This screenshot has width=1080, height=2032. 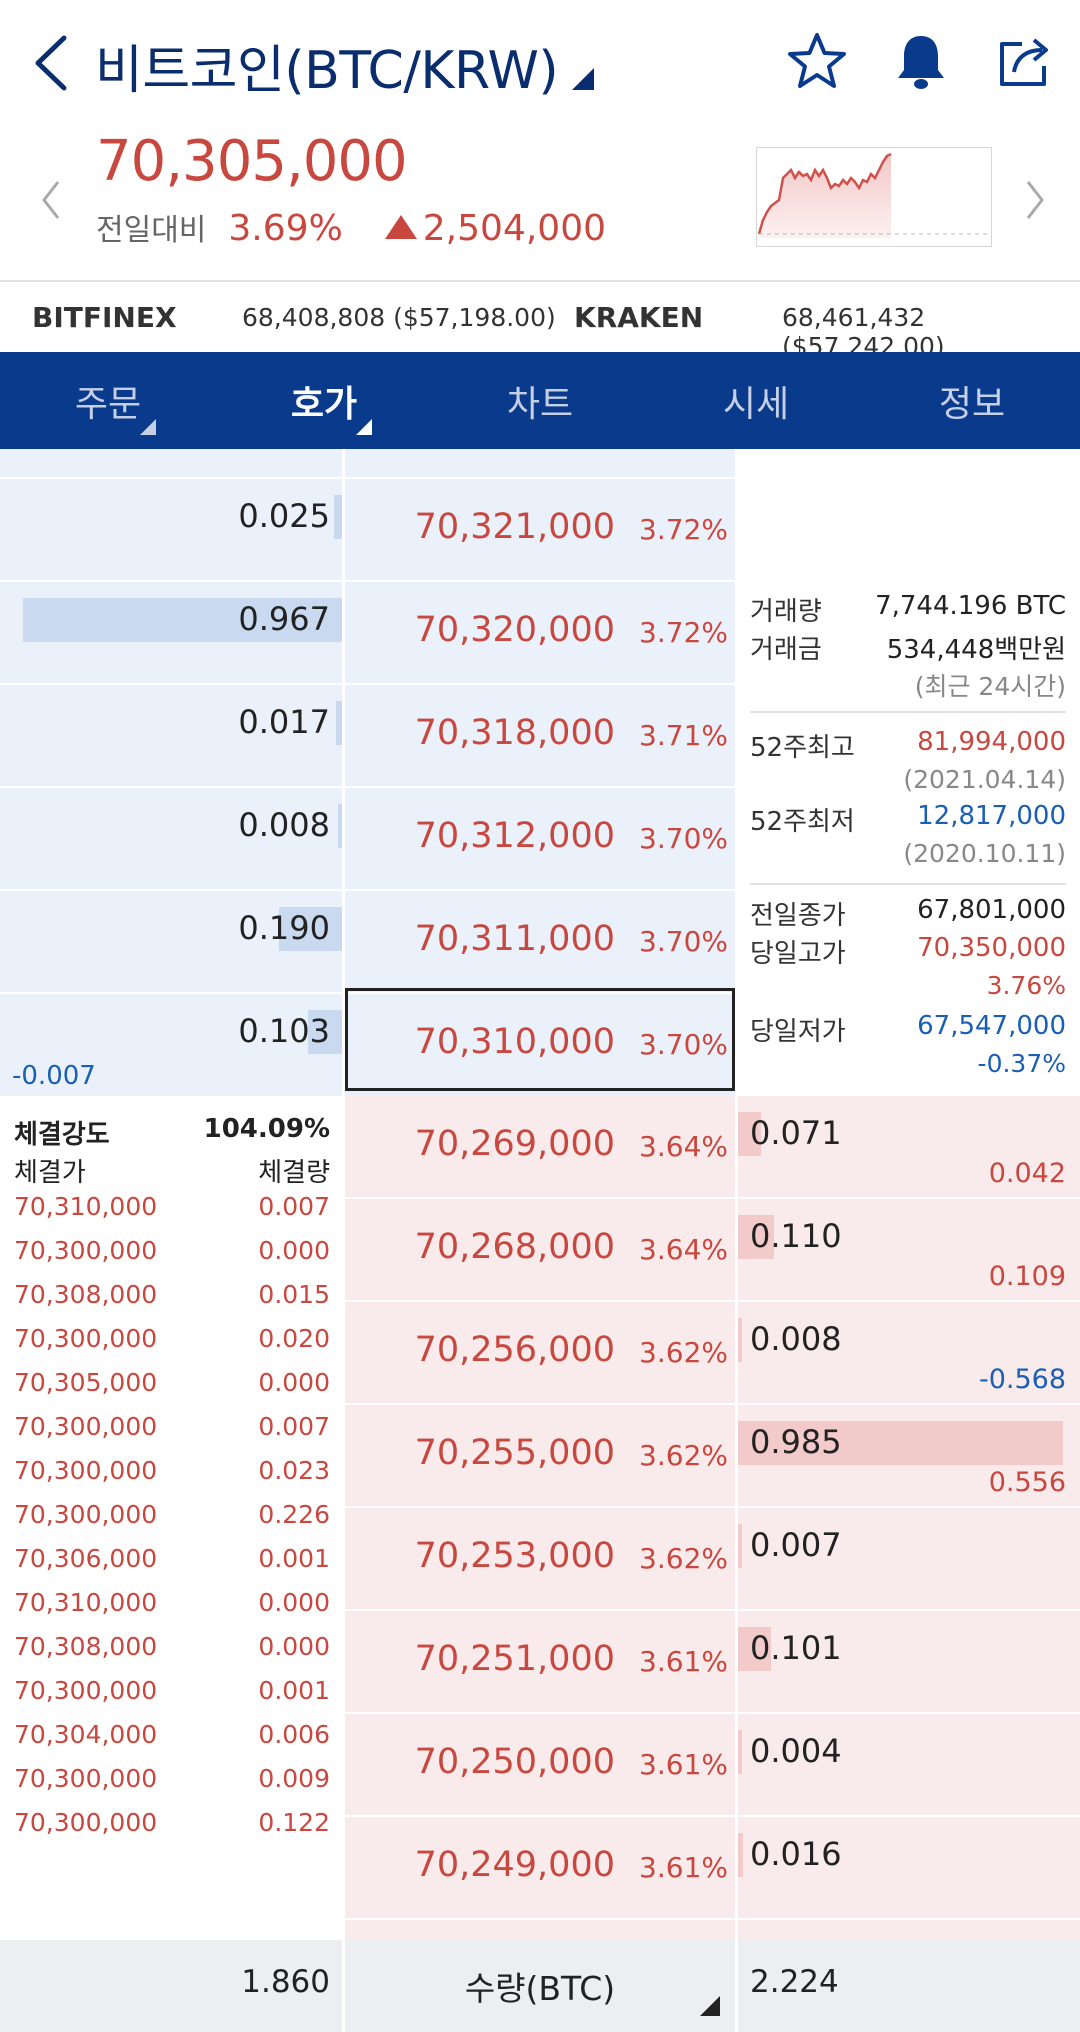 What do you see at coordinates (172, 1470) in the screenshot?
I see `trade-row: 70,300,000 0.023` at bounding box center [172, 1470].